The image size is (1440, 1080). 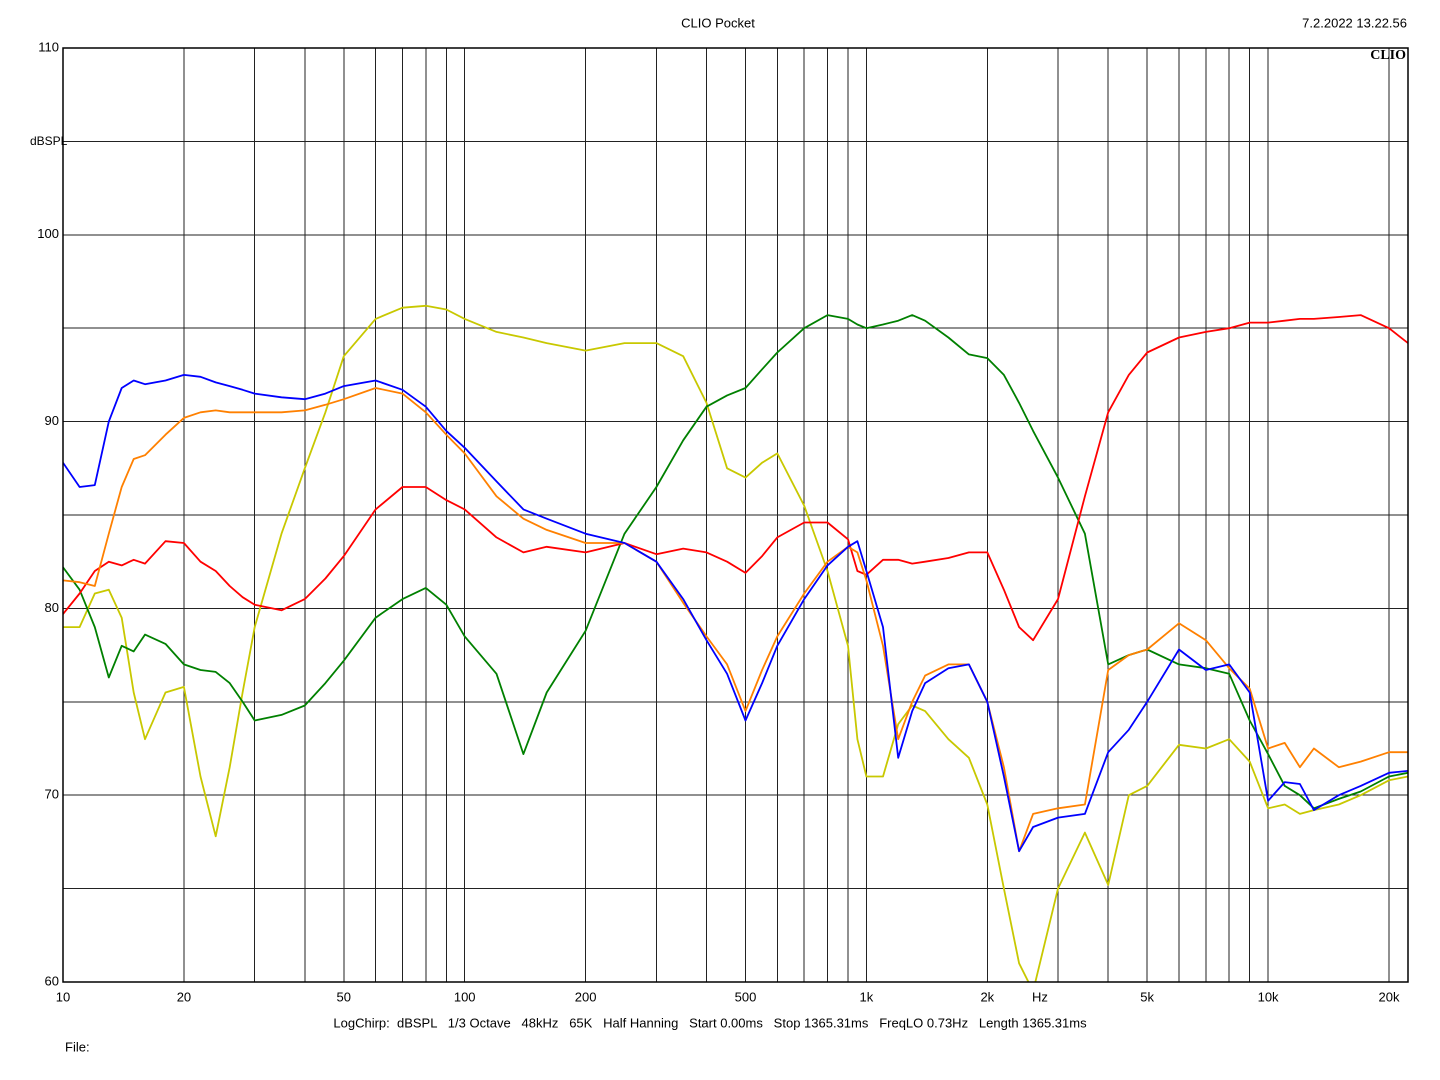 I want to click on x-tick-label: 50, so click(x=344, y=996).